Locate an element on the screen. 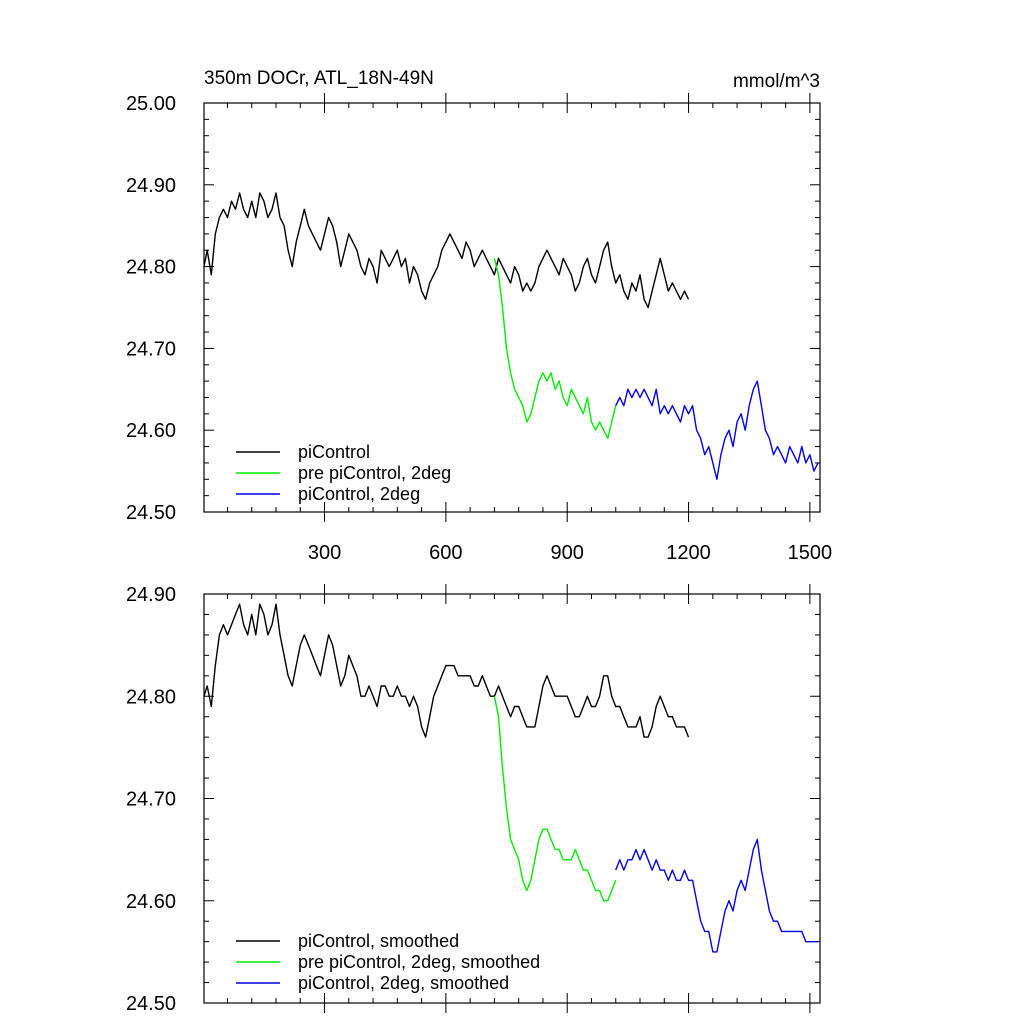 This screenshot has height=1024, width=1024. x-tick-label: 1500 is located at coordinates (810, 553).